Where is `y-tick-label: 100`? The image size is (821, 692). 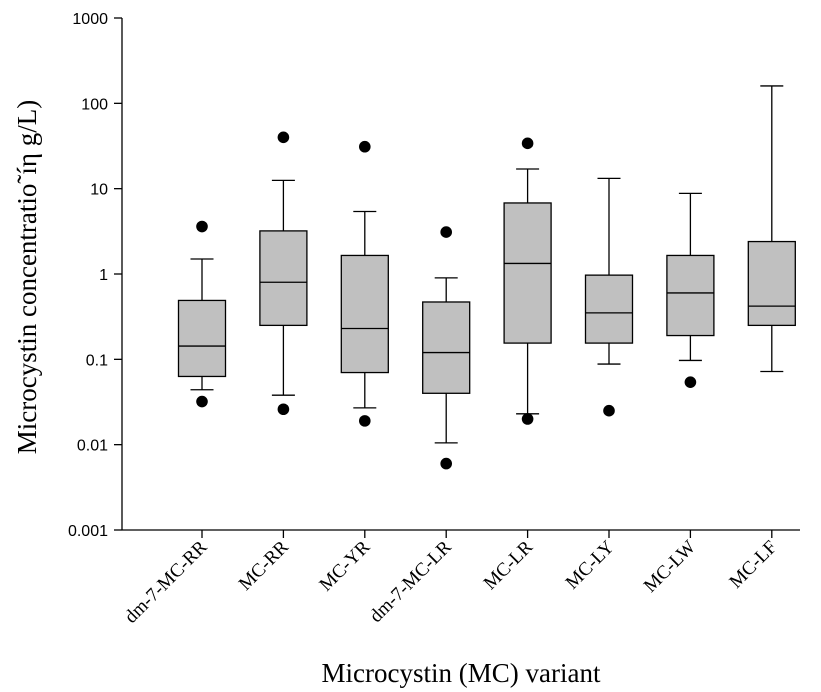 y-tick-label: 100 is located at coordinates (94, 104).